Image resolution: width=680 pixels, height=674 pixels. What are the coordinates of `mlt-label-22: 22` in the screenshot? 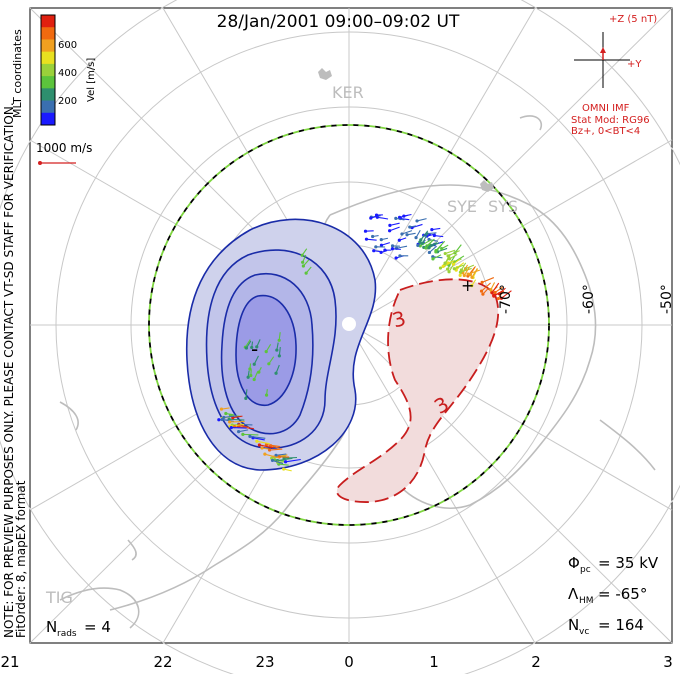 It's located at (162, 662).